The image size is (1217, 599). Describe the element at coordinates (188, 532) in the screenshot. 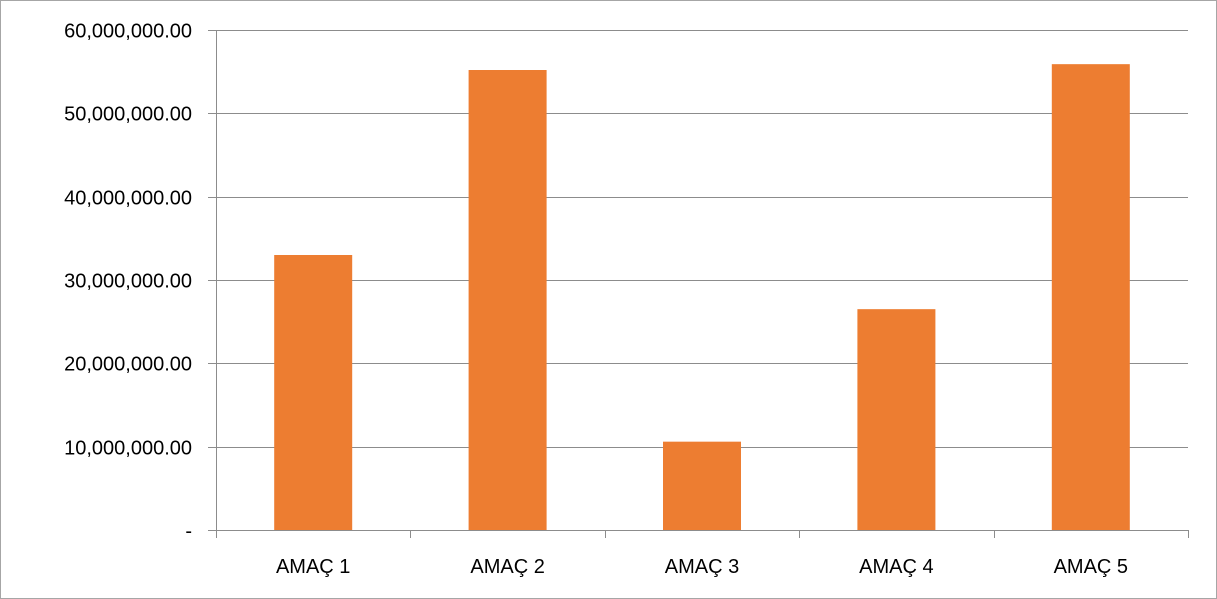

I see `y-tick-label: -` at that location.